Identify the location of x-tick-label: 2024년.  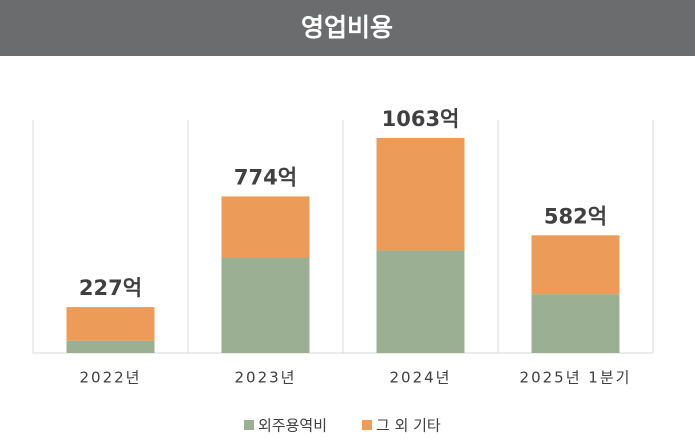
(421, 378).